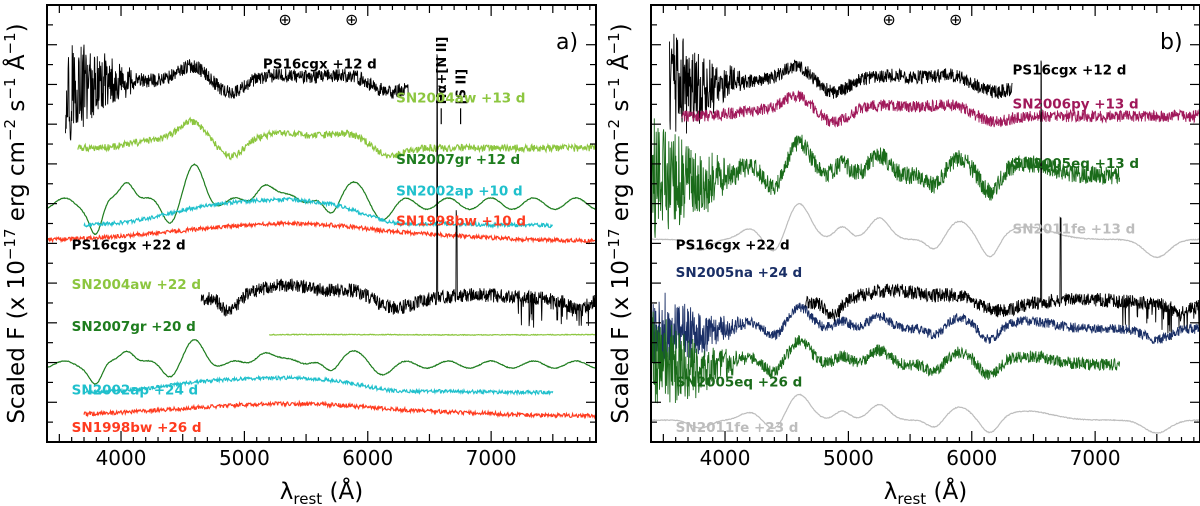  I want to click on series-label: SN2004aw +22 d, so click(136, 285).